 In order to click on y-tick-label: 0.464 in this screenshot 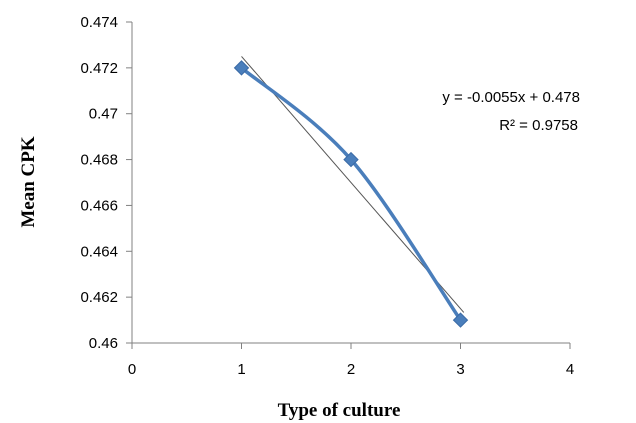, I will do `click(99, 251)`.